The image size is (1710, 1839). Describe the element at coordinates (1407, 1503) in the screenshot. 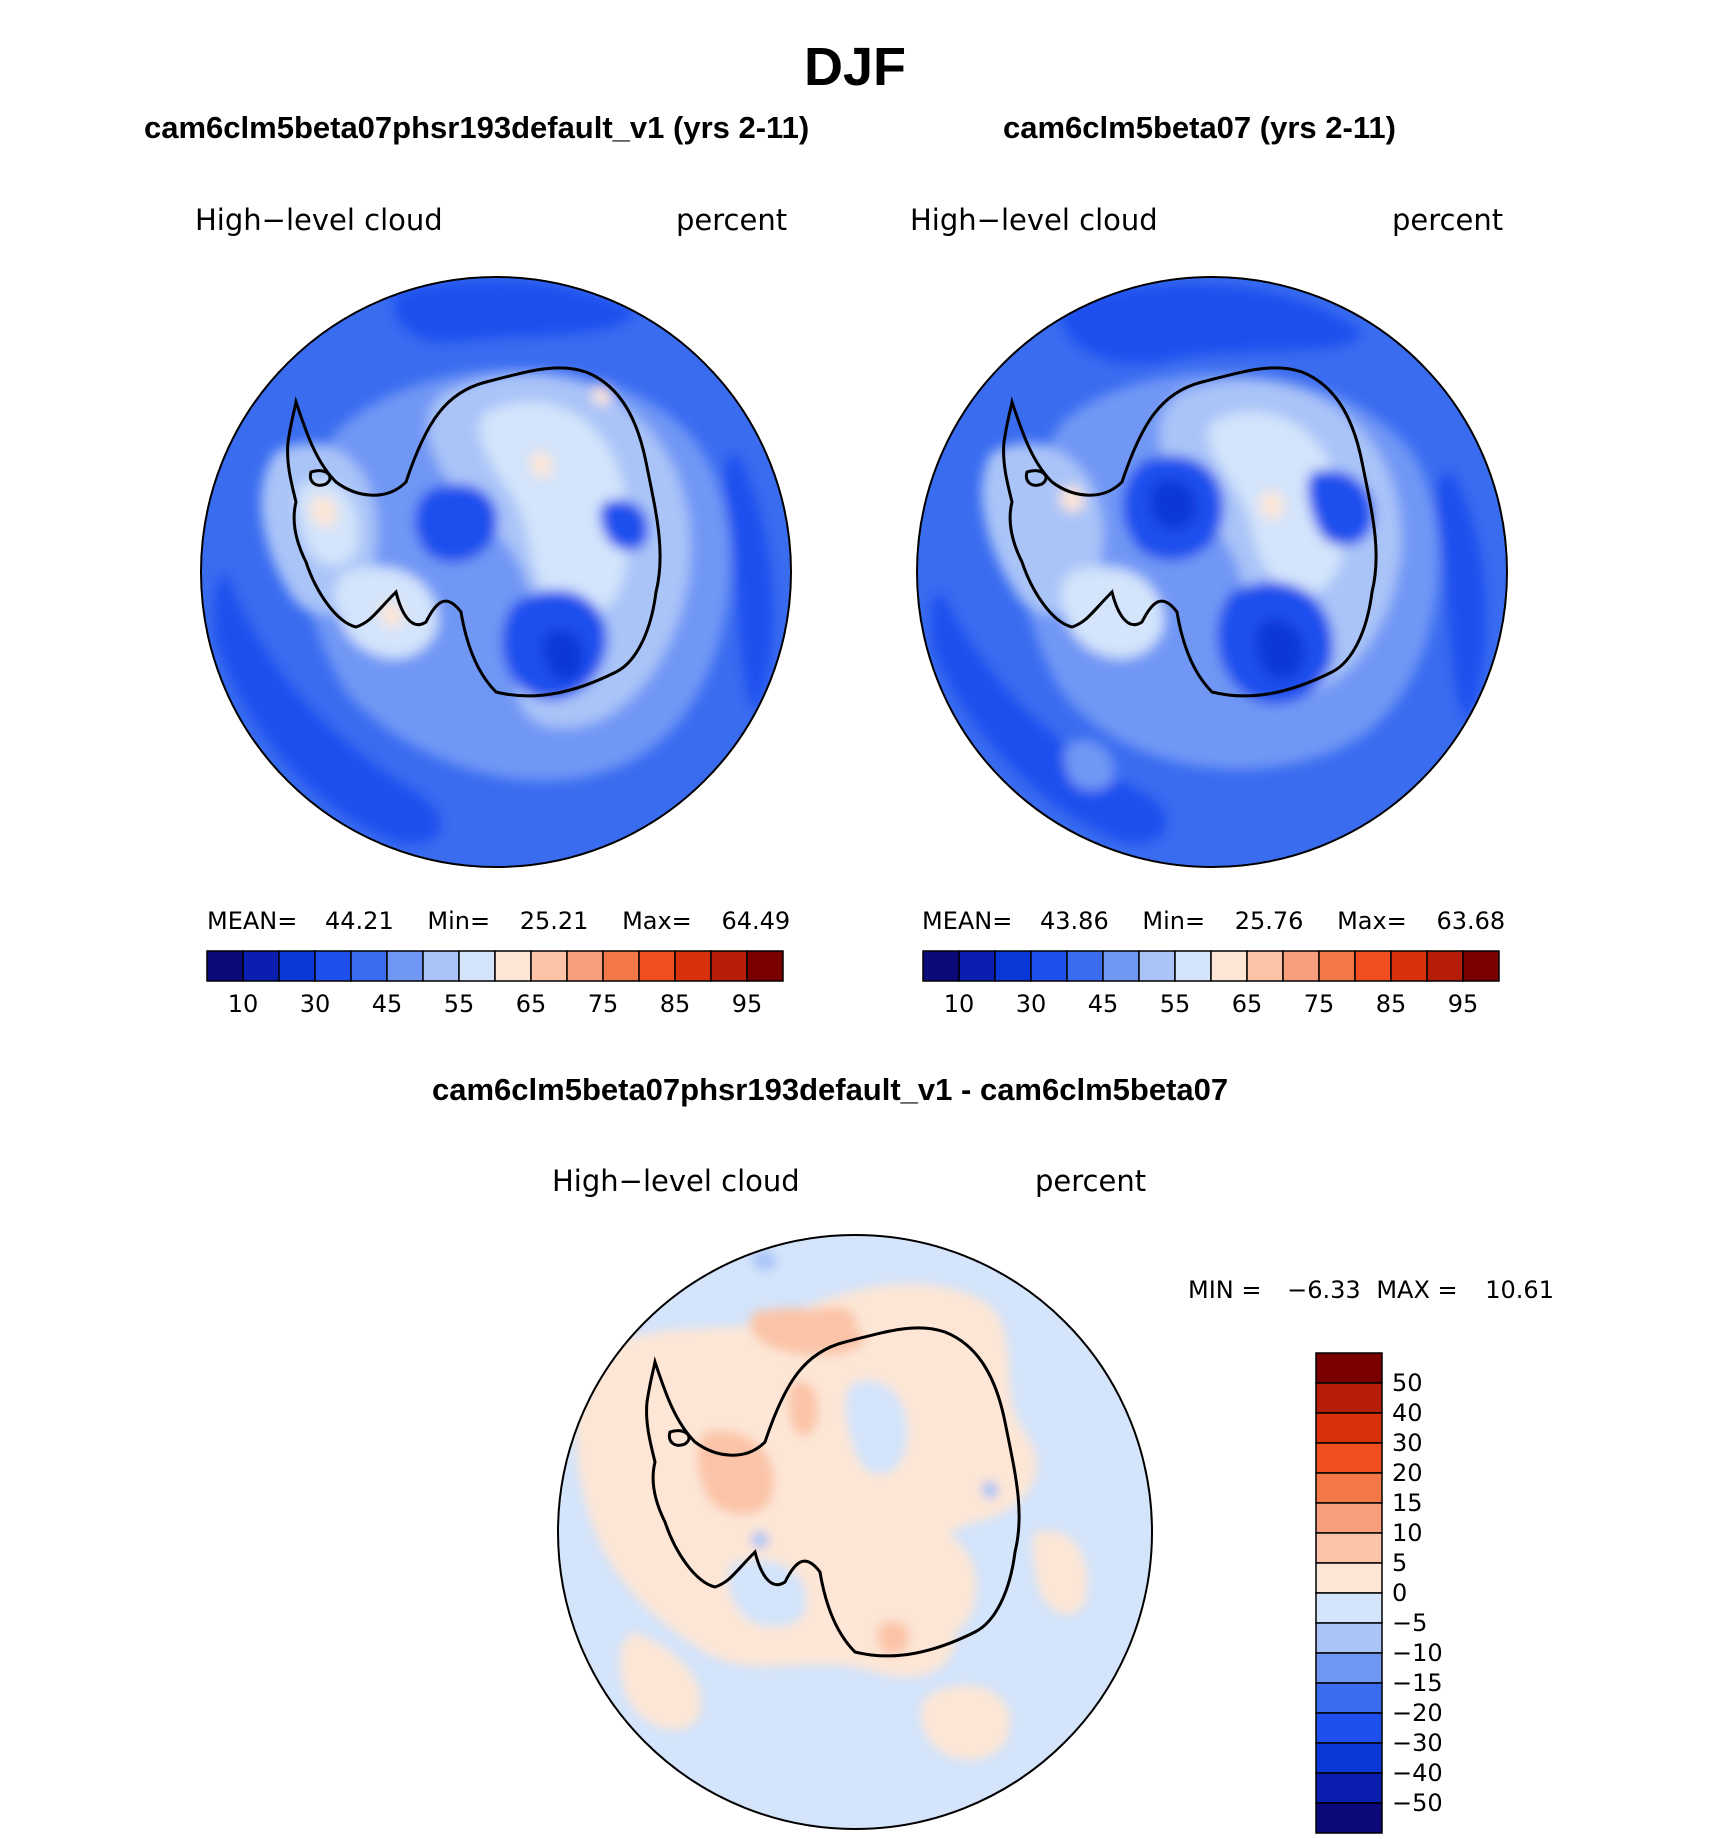

I see `colorbar-tick-label: 15` at that location.